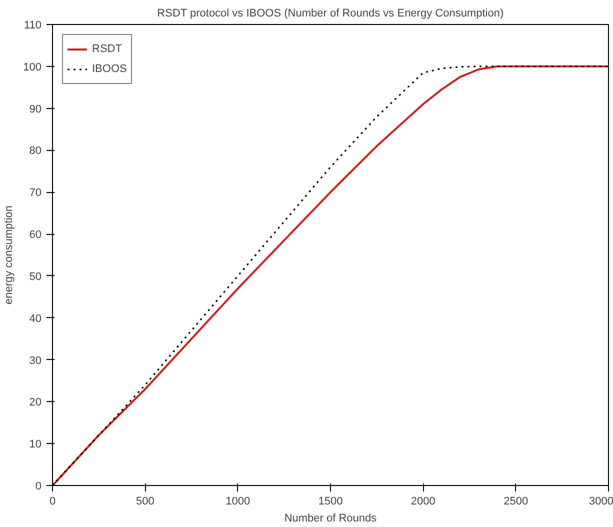  What do you see at coordinates (238, 502) in the screenshot?
I see `x-tick-label: 1000` at bounding box center [238, 502].